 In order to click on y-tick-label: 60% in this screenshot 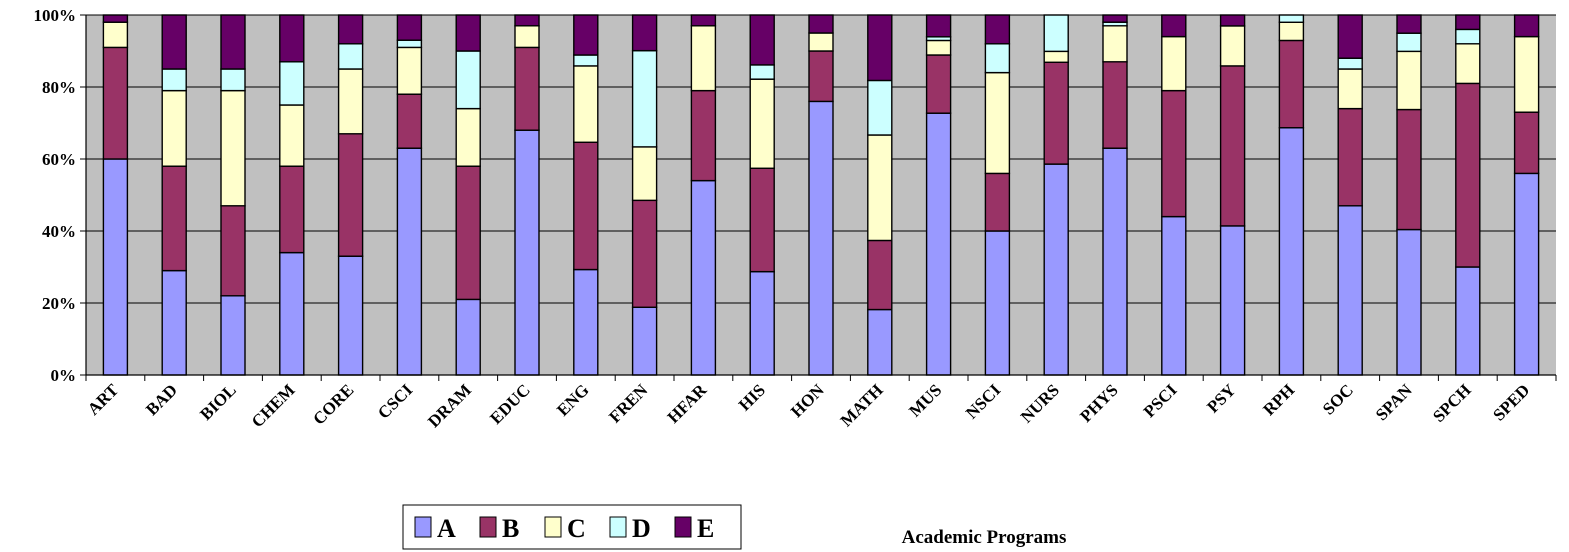, I will do `click(59, 159)`.